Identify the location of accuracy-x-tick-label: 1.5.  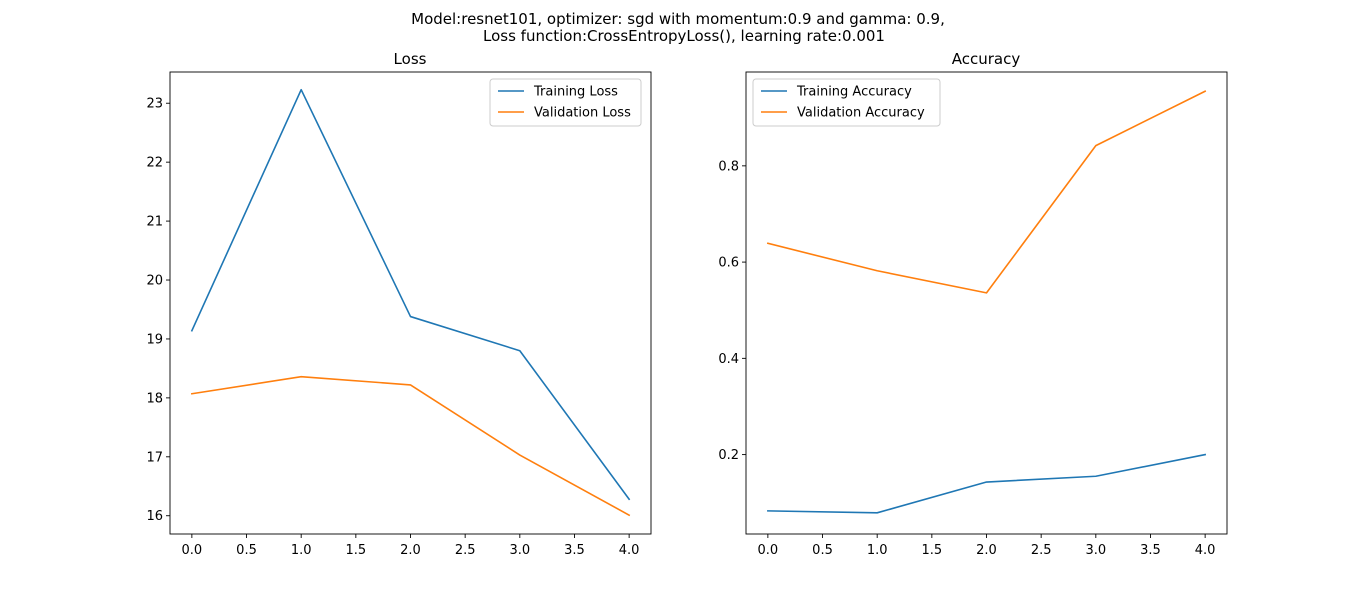
(931, 550).